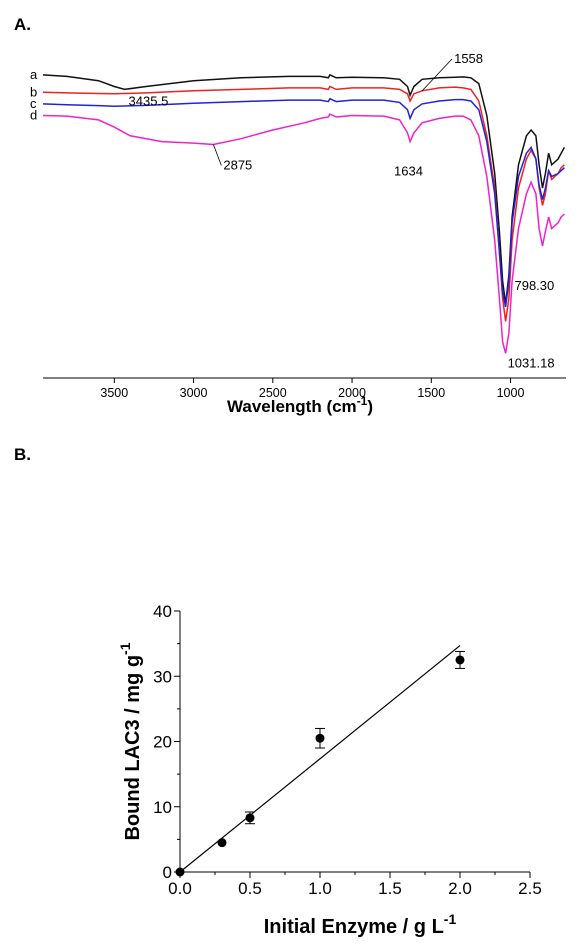 This screenshot has width=579, height=945. I want to click on y-tick-label-40: 40, so click(162, 611).